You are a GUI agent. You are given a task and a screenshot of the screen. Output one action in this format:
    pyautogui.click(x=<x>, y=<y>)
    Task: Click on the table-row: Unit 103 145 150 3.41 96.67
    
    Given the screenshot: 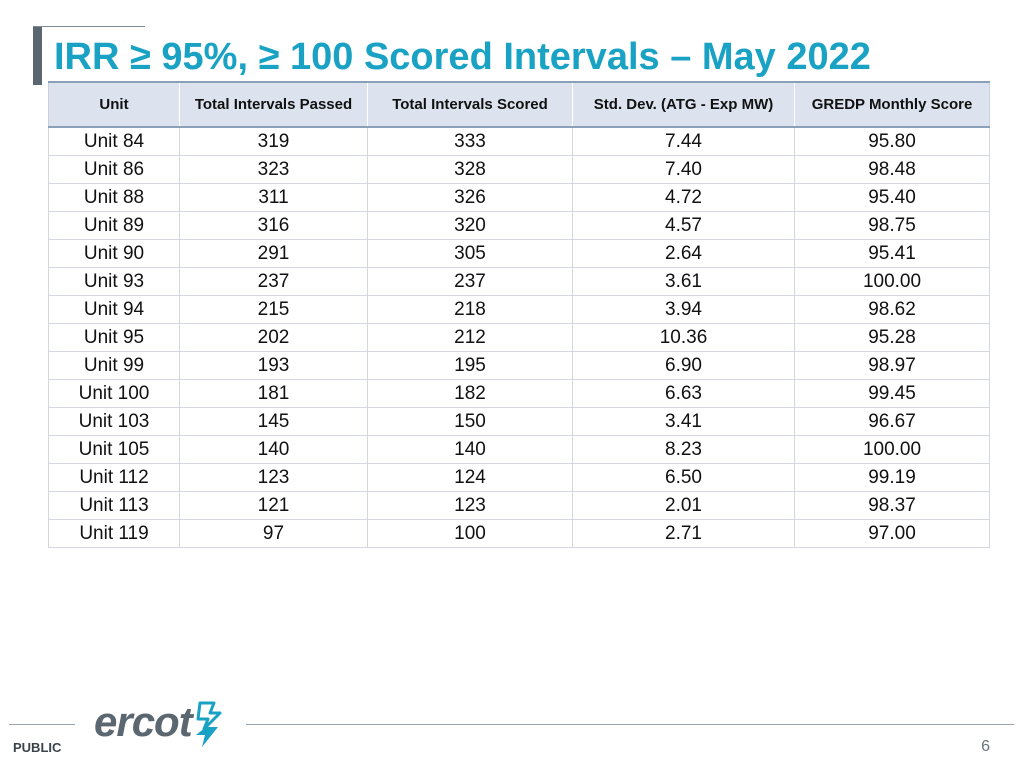 What is the action you would take?
    pyautogui.click(x=519, y=421)
    